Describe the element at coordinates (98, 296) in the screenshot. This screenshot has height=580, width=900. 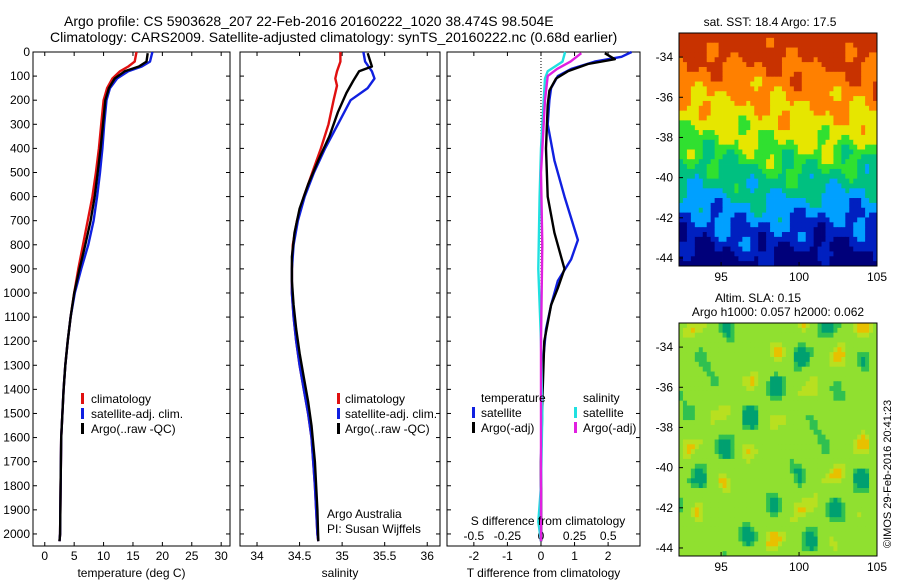
I see `series-line-climatology` at that location.